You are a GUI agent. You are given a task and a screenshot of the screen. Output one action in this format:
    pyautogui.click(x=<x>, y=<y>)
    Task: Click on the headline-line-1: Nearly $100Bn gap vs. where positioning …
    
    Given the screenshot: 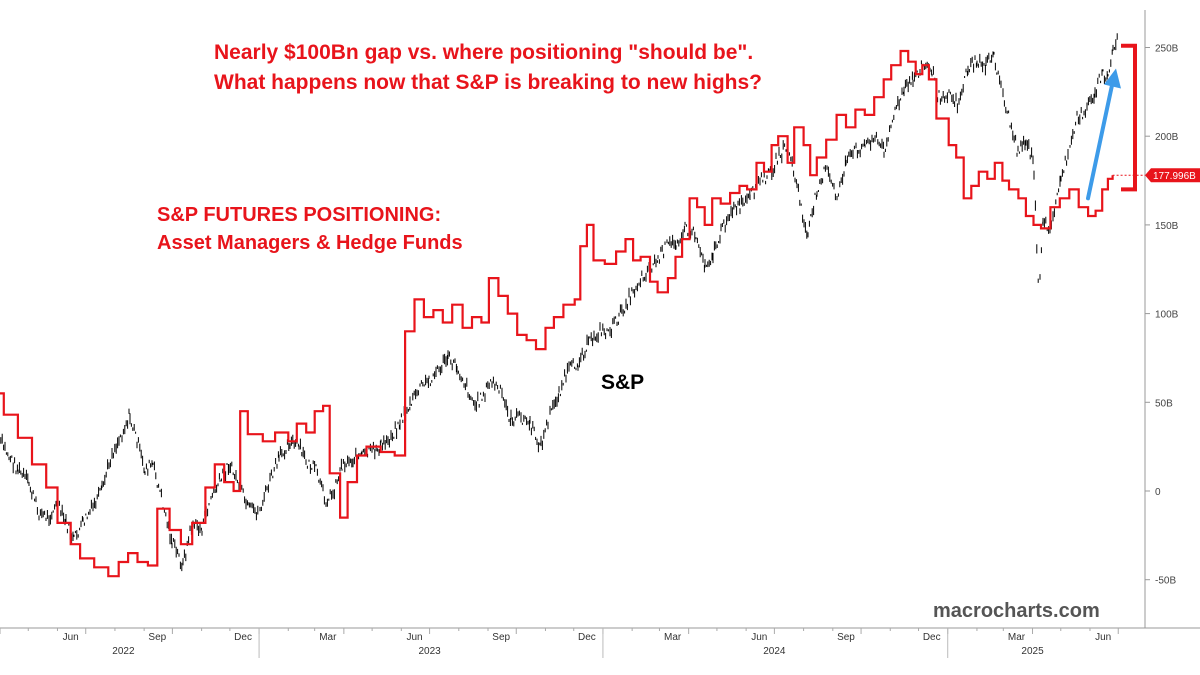 What is the action you would take?
    pyautogui.click(x=484, y=52)
    